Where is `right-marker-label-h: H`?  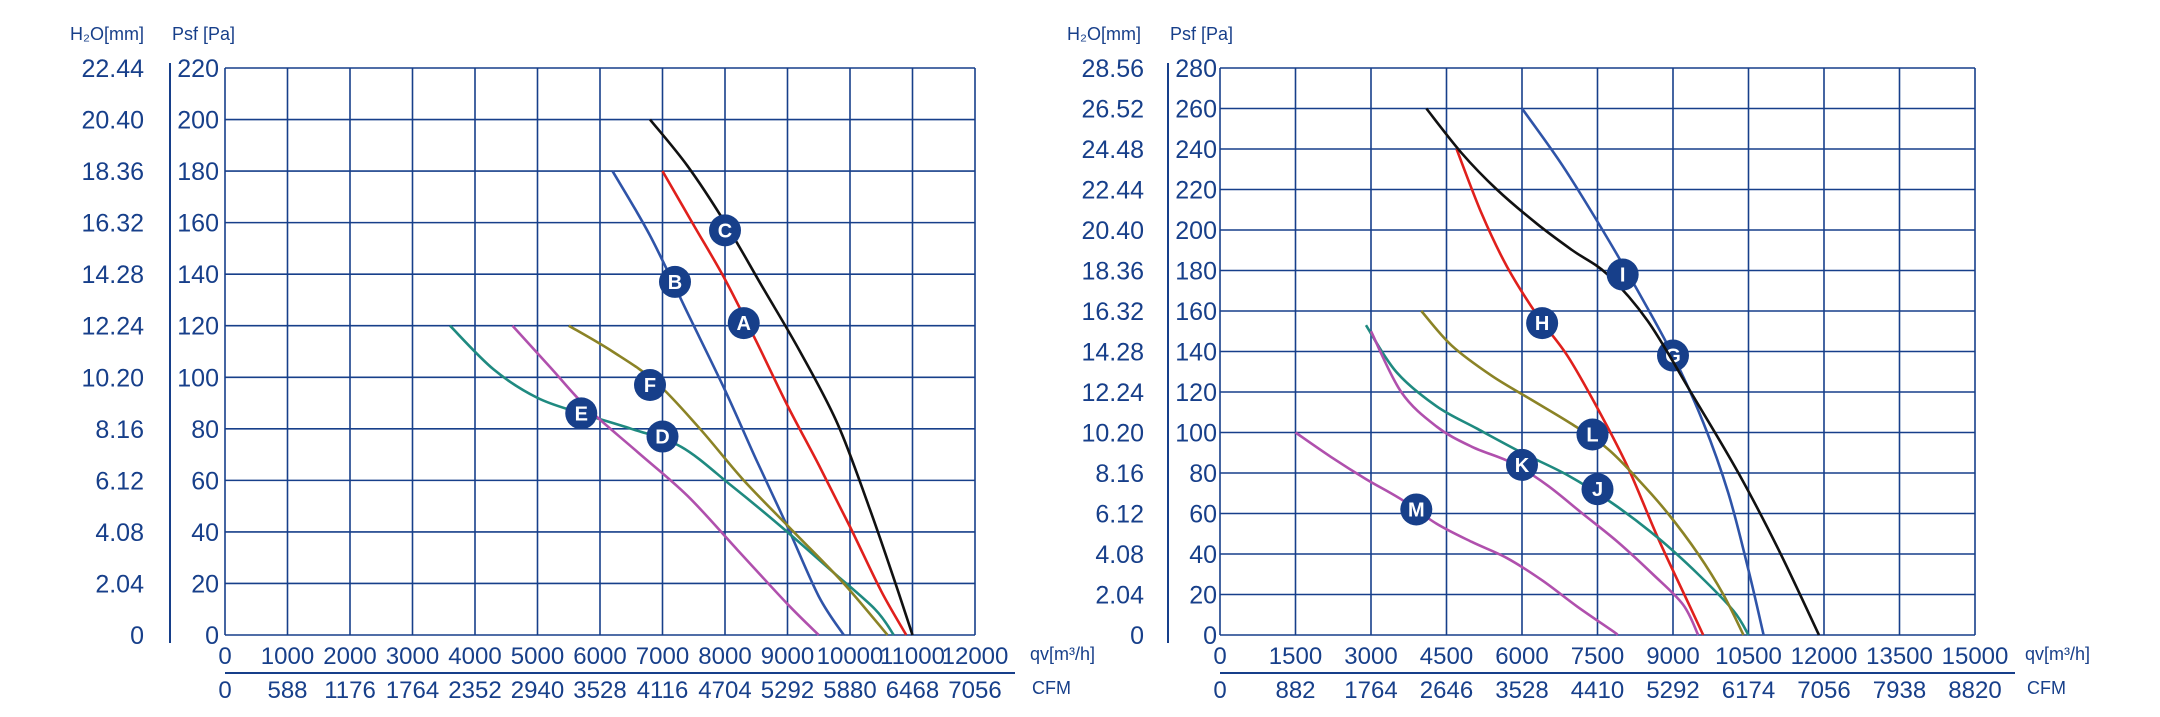
right-marker-label-h: H is located at coordinates (1542, 324).